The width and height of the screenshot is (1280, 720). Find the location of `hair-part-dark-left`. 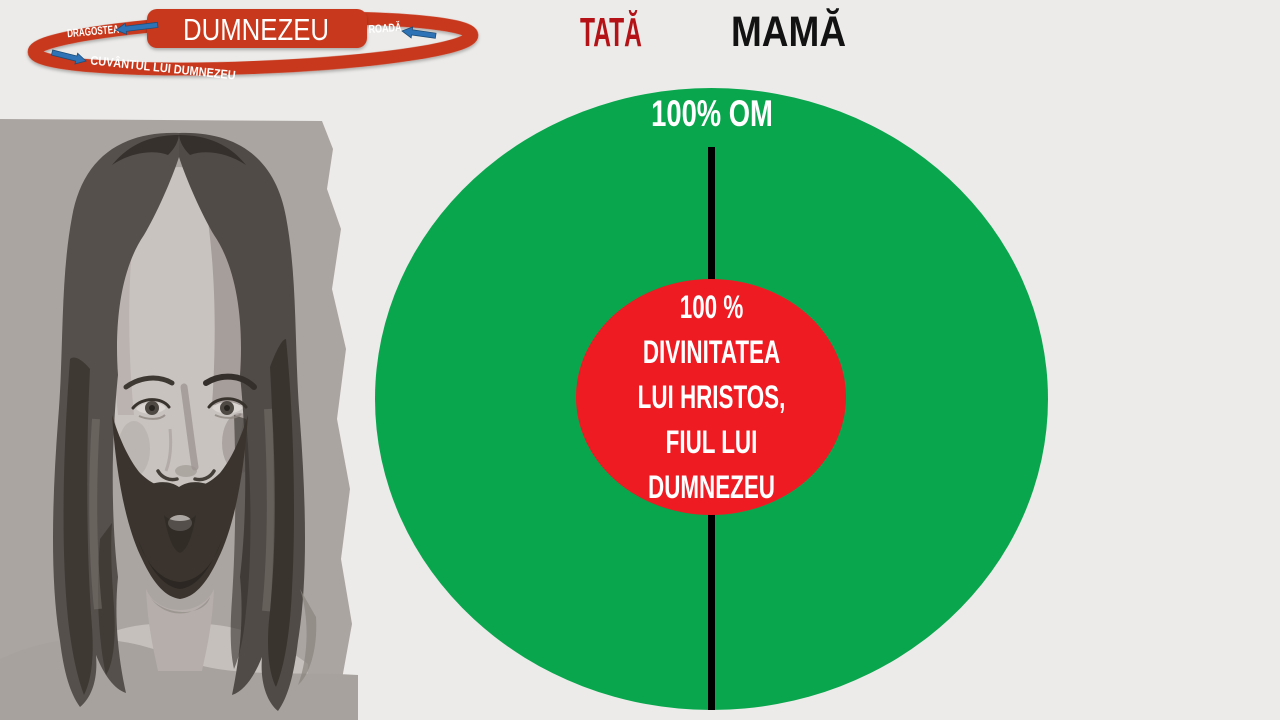

hair-part-dark-left is located at coordinates (145, 150).